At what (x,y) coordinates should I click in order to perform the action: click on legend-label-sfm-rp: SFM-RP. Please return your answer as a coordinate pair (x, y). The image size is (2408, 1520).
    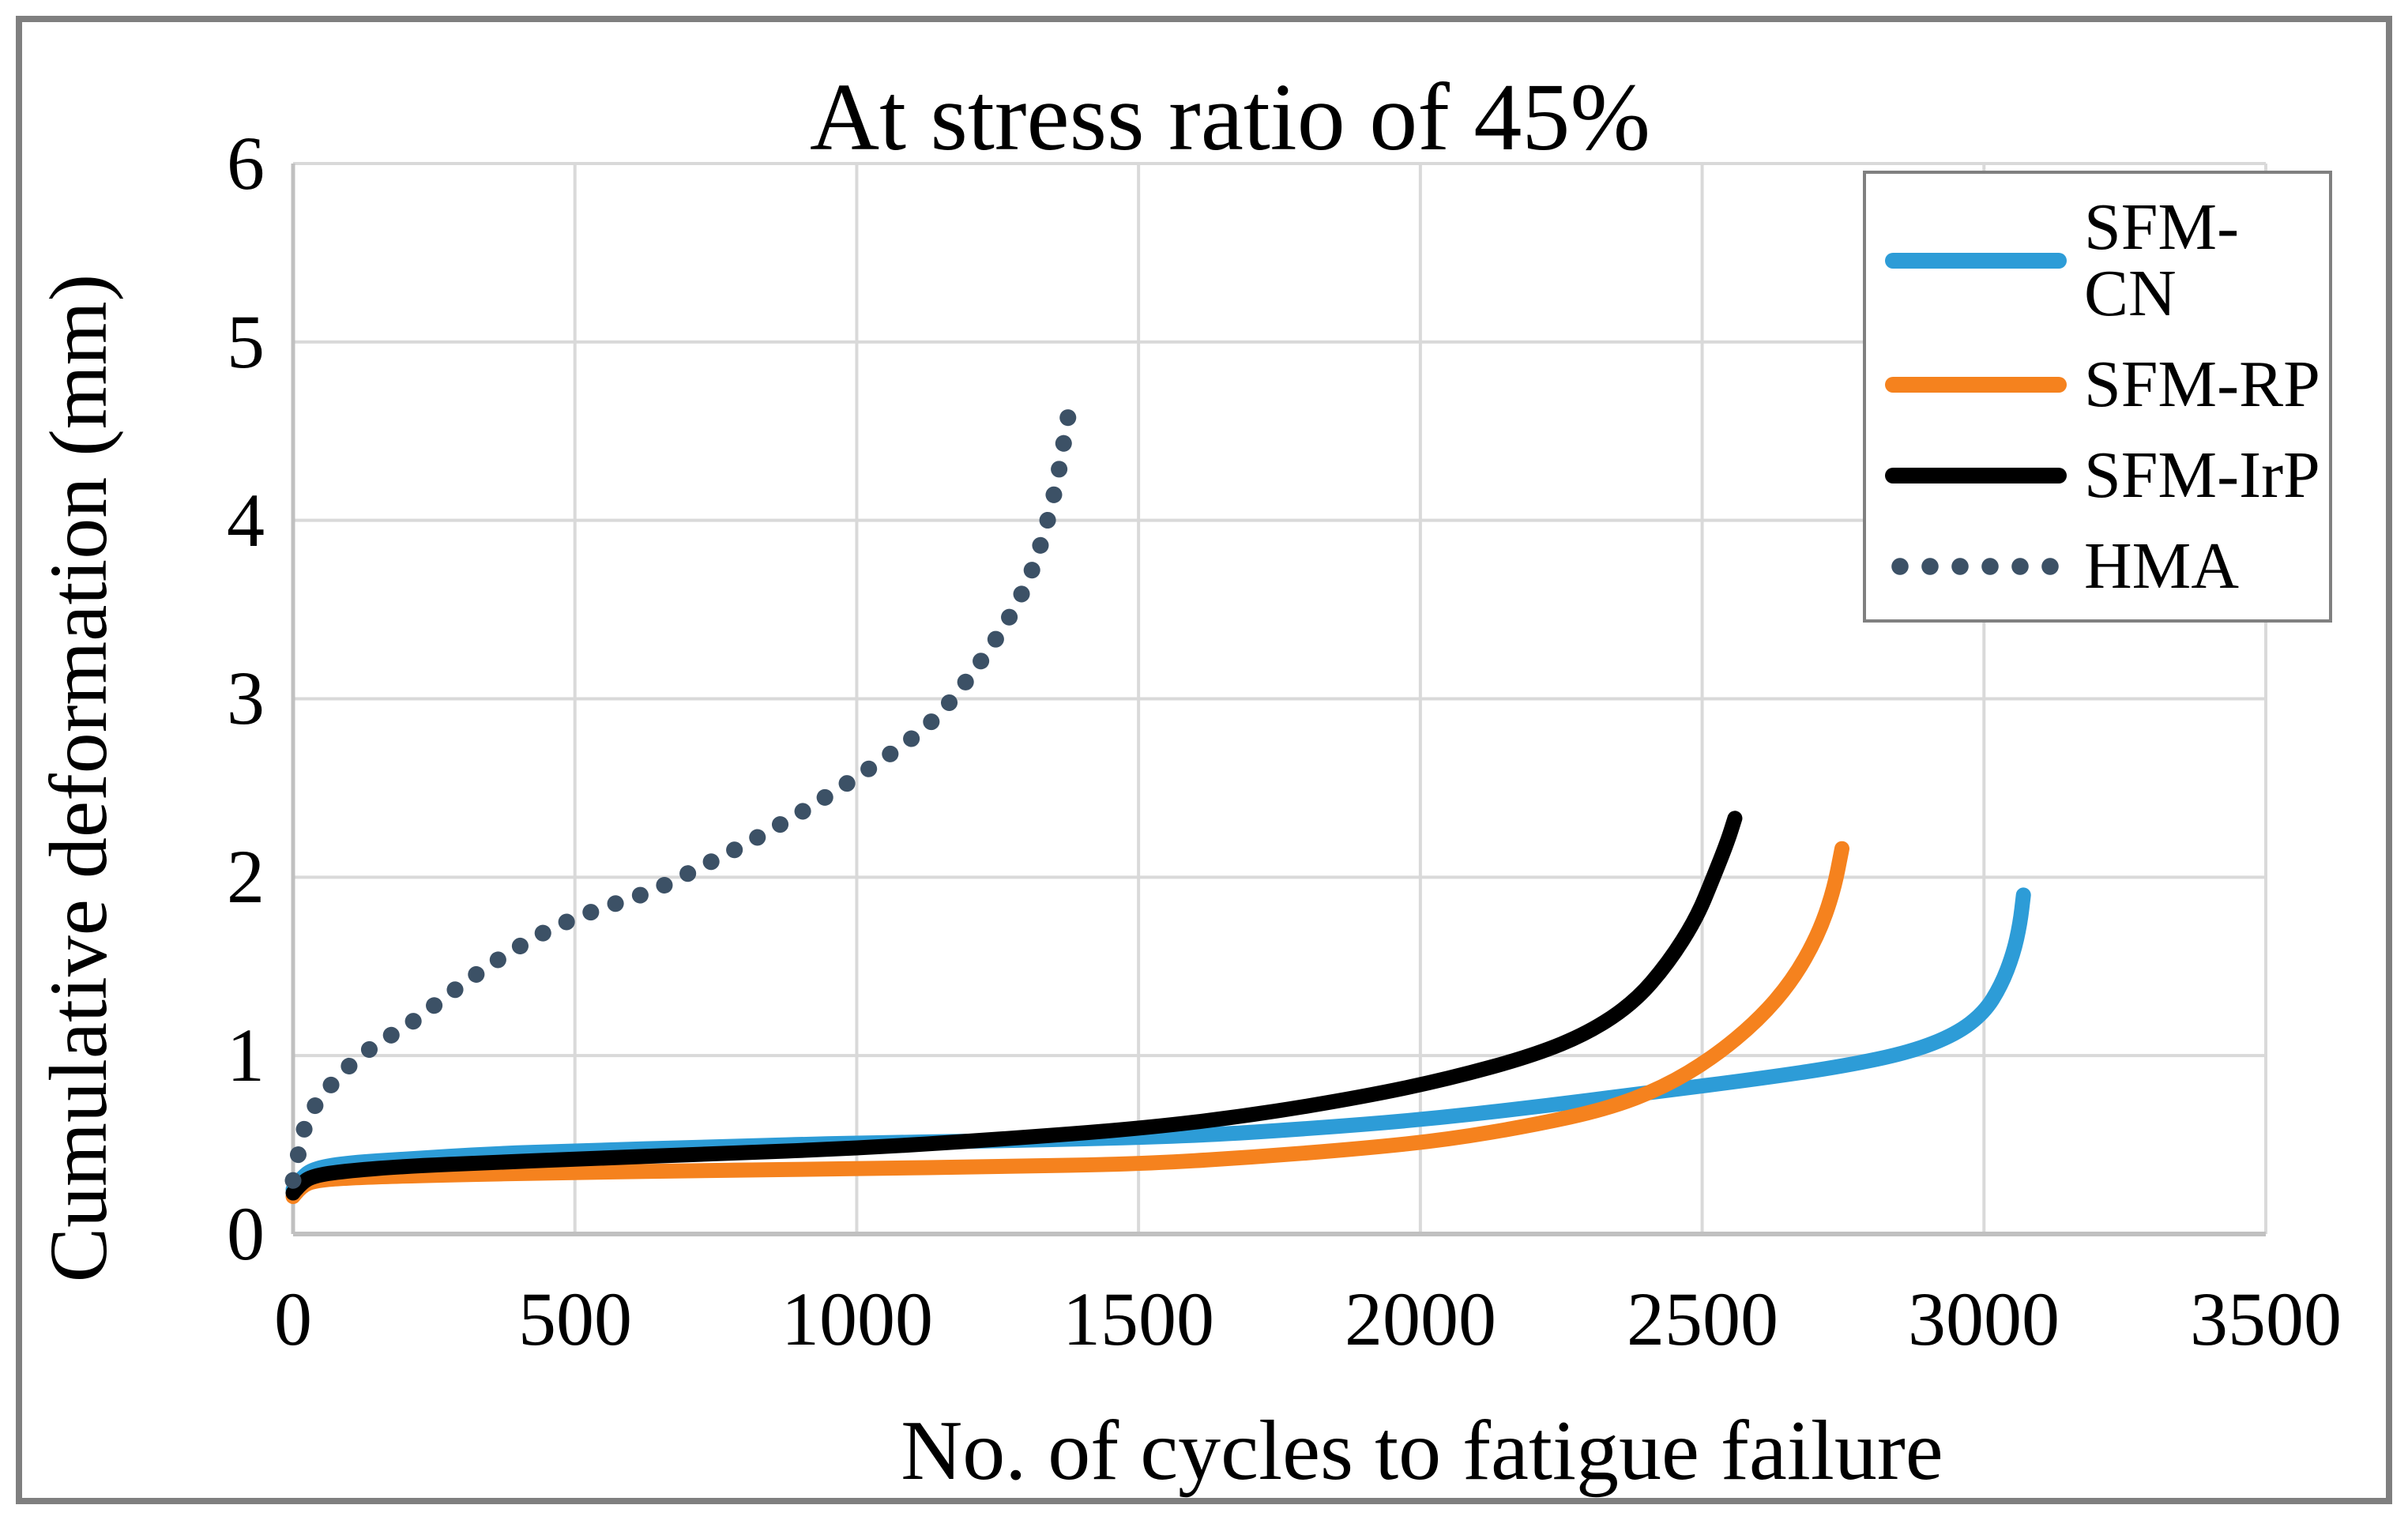
    Looking at the image, I should click on (2202, 384).